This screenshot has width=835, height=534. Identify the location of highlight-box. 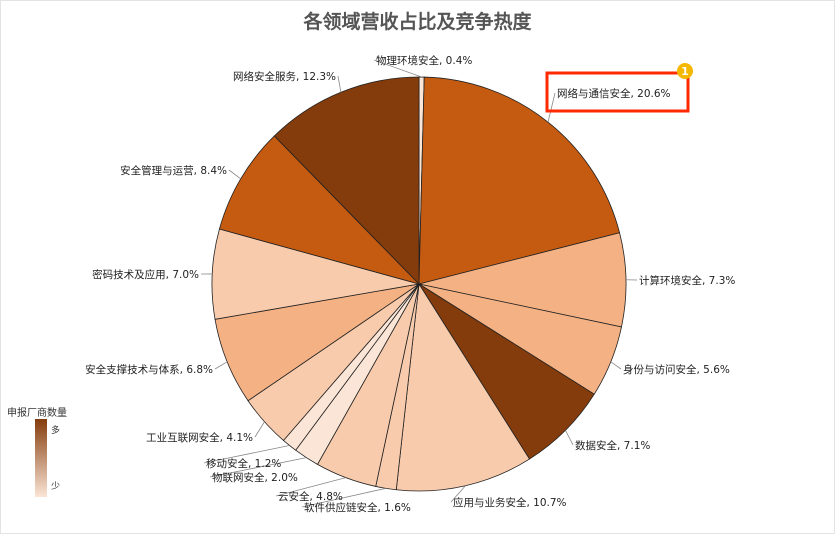
(617, 92).